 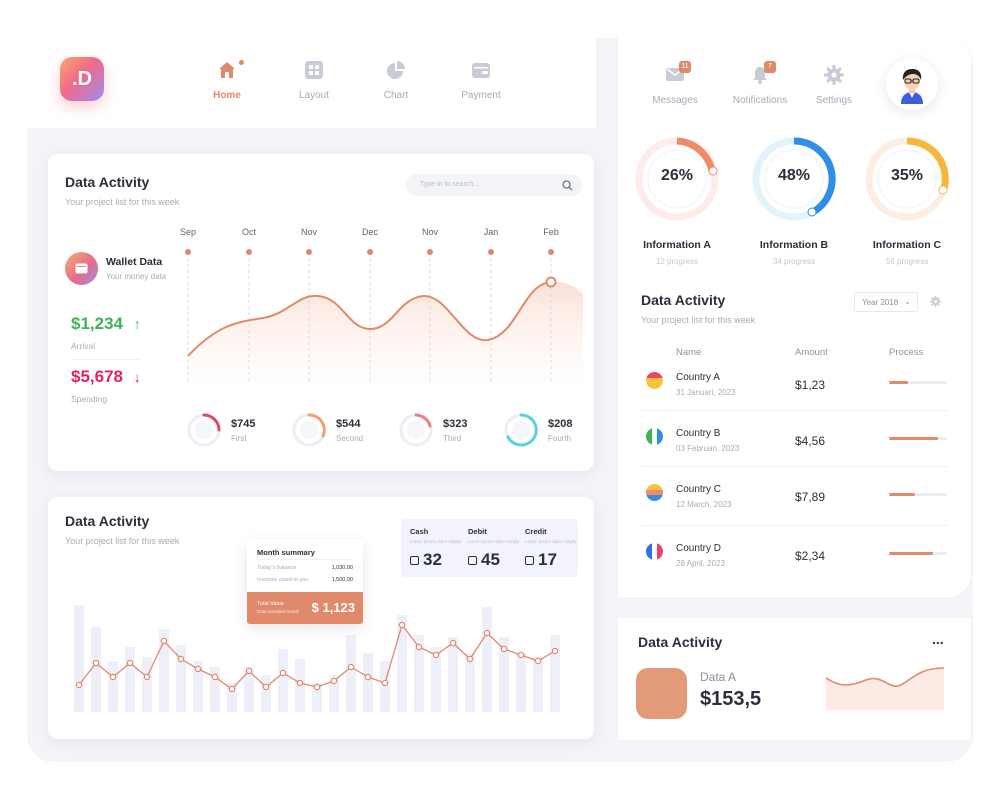 I want to click on mini-stat-label: Second, so click(x=350, y=438).